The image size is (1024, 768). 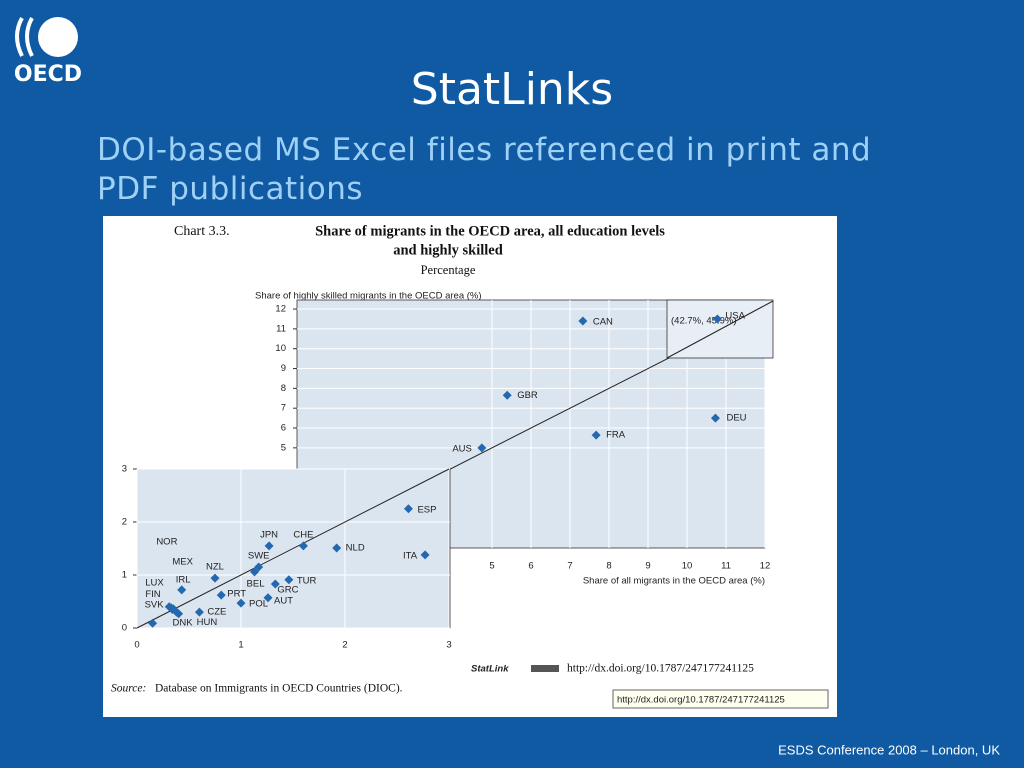 What do you see at coordinates (283, 428) in the screenshot?
I see `y-tick-label: 6` at bounding box center [283, 428].